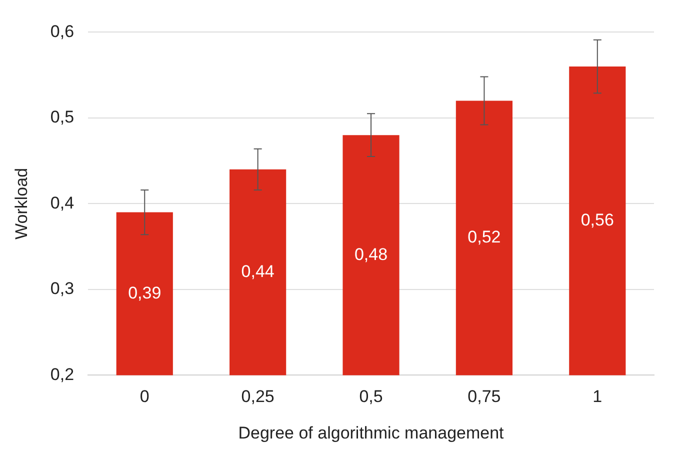  I want to click on x-tick-label: 0, so click(145, 396).